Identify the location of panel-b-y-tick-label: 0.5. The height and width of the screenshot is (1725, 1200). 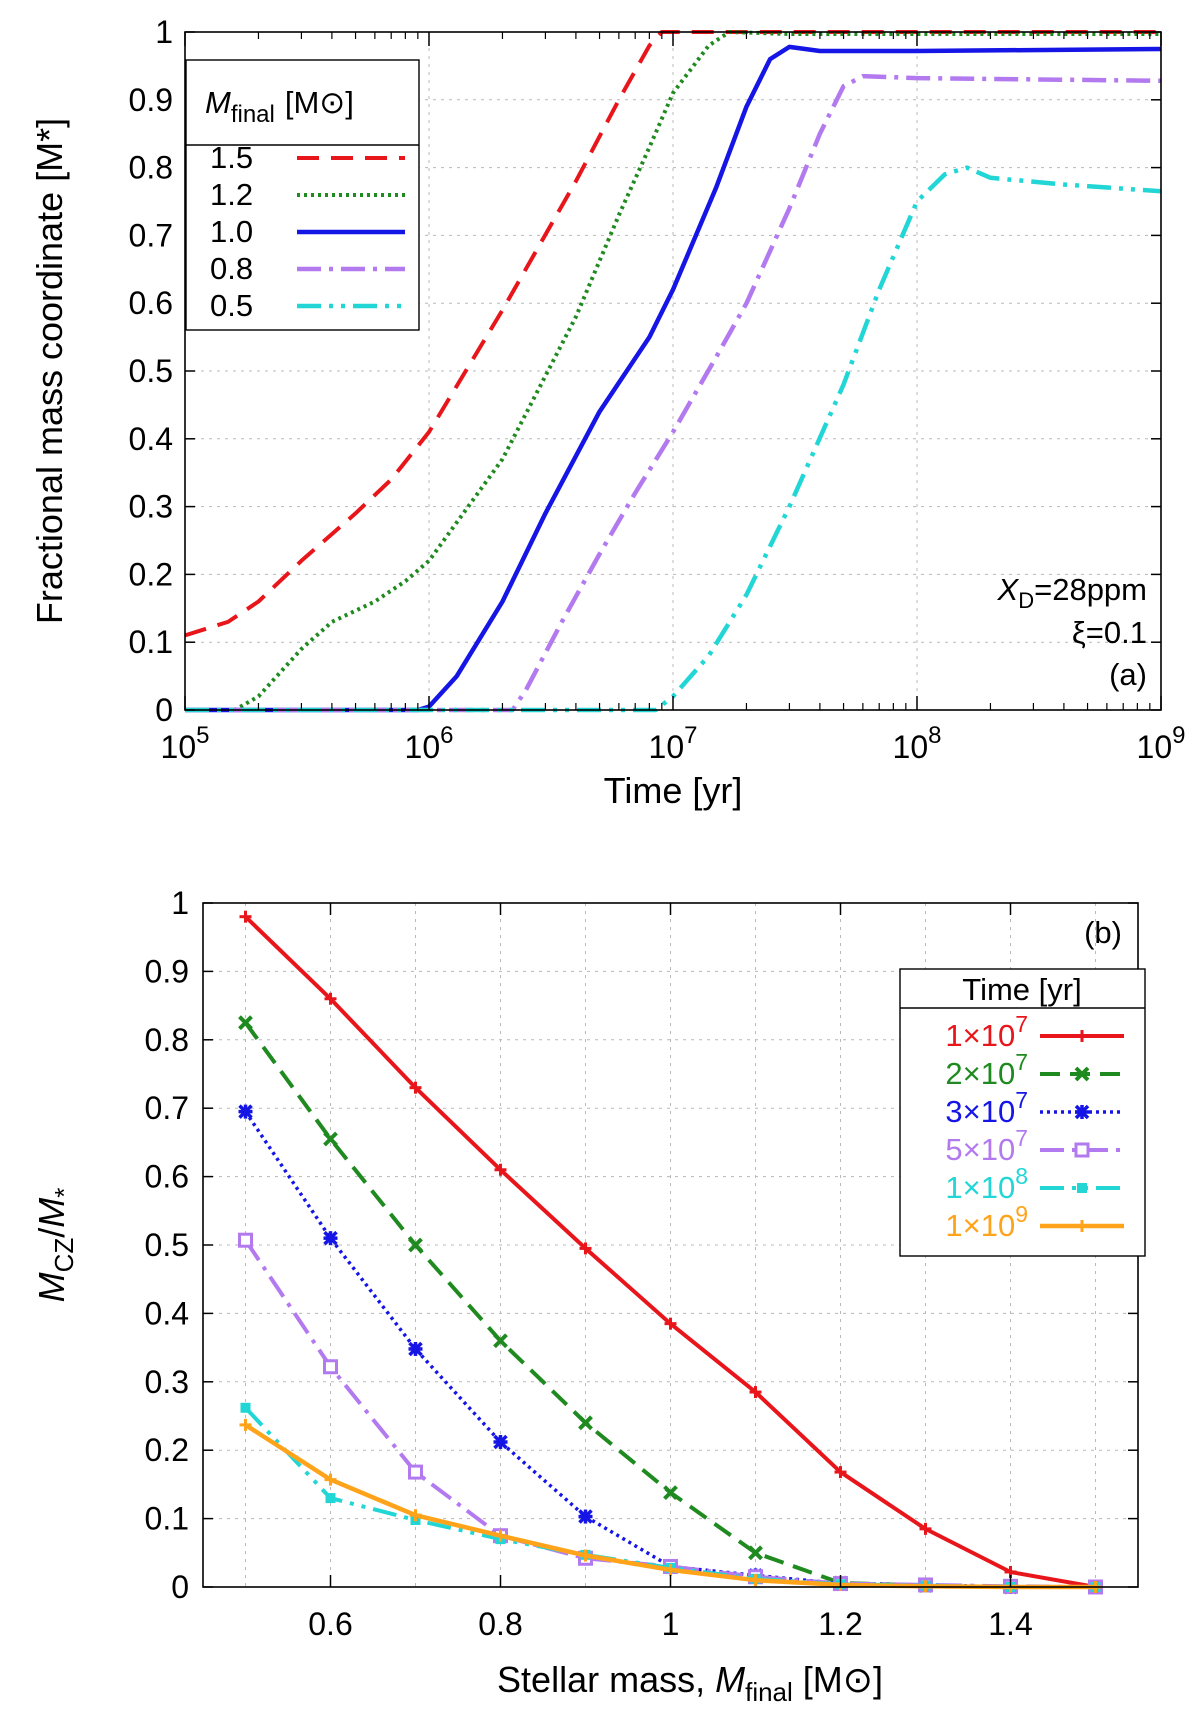
(167, 1245).